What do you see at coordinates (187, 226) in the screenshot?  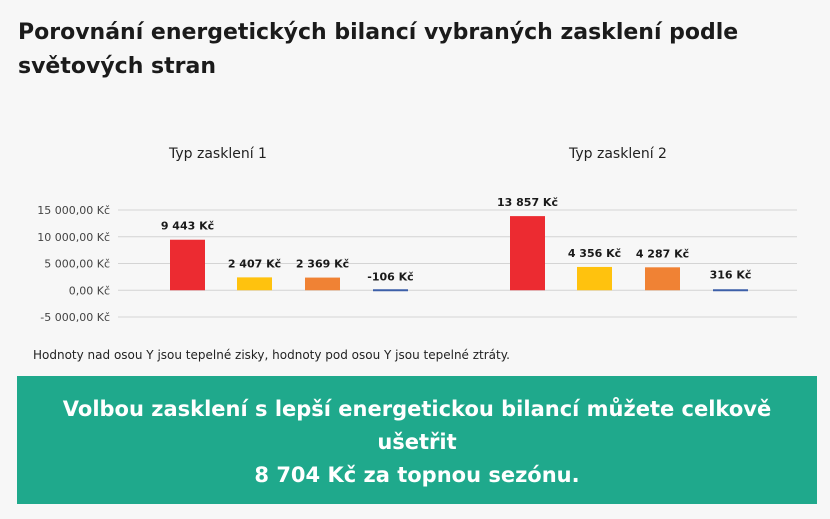 I see `data-label: 9 443 Kč` at bounding box center [187, 226].